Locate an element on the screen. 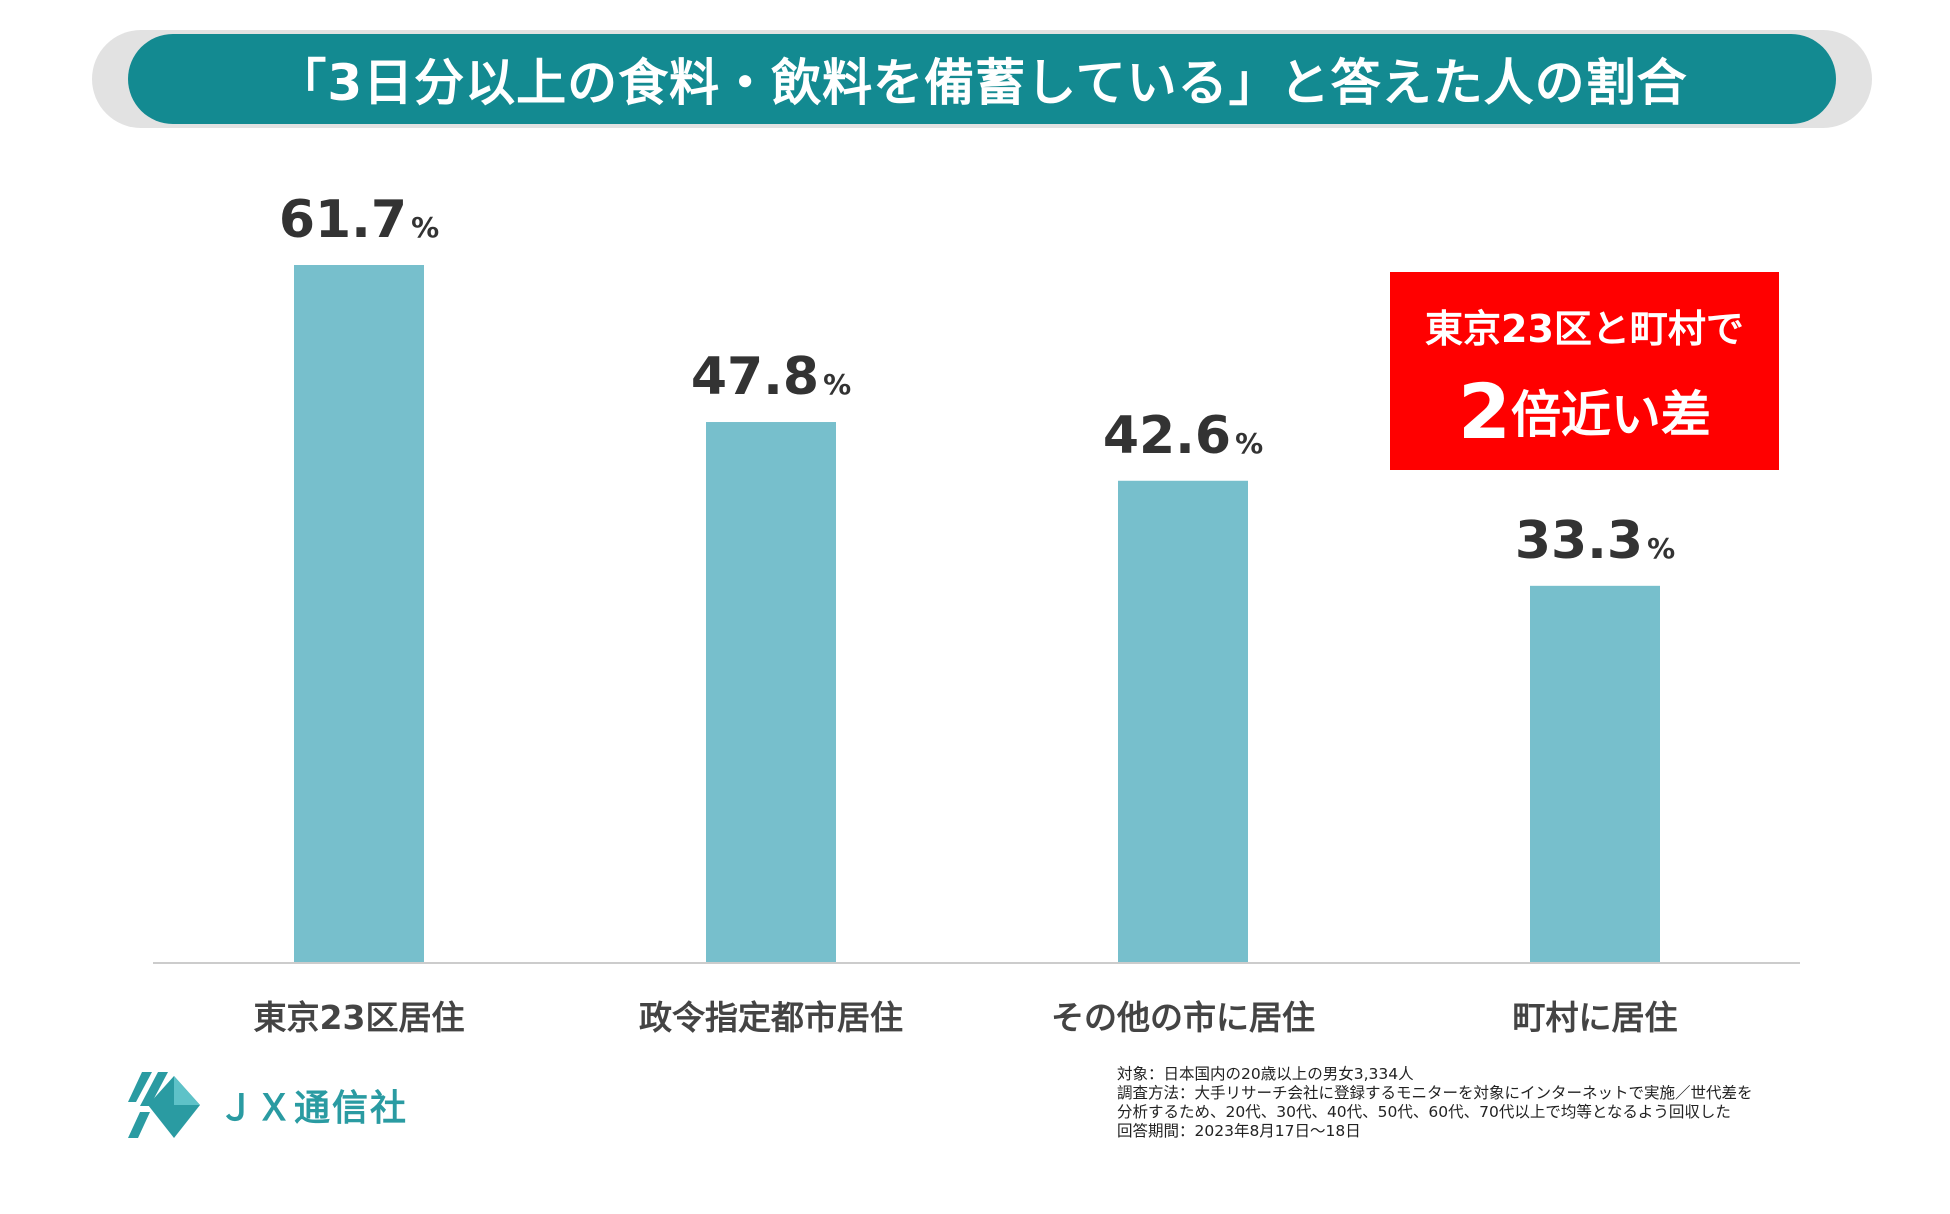  category-label-2: 政令指定都市居住 is located at coordinates (771, 1017).